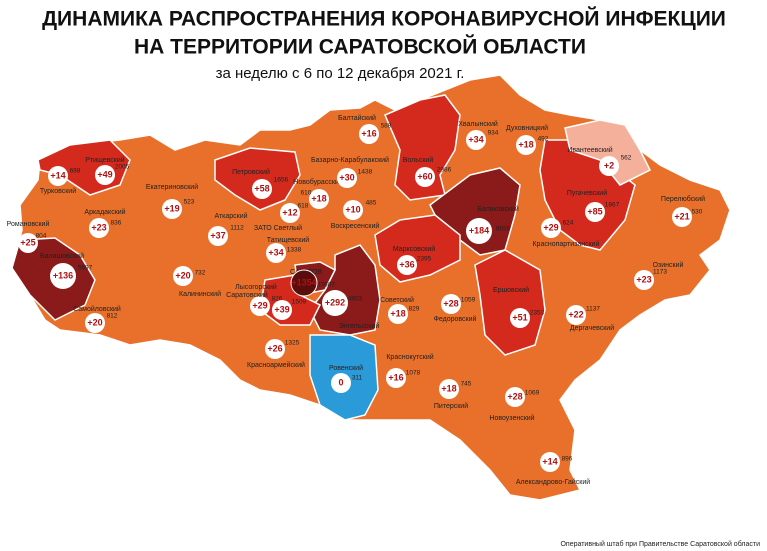  I want to click on district-increase: +18, so click(318, 198).